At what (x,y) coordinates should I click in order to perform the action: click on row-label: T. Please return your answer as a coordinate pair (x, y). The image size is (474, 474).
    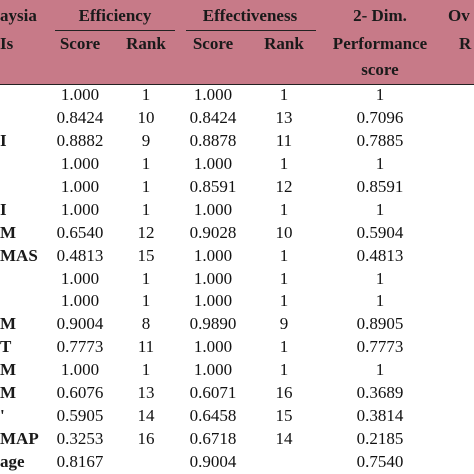
    Looking at the image, I should click on (6, 347).